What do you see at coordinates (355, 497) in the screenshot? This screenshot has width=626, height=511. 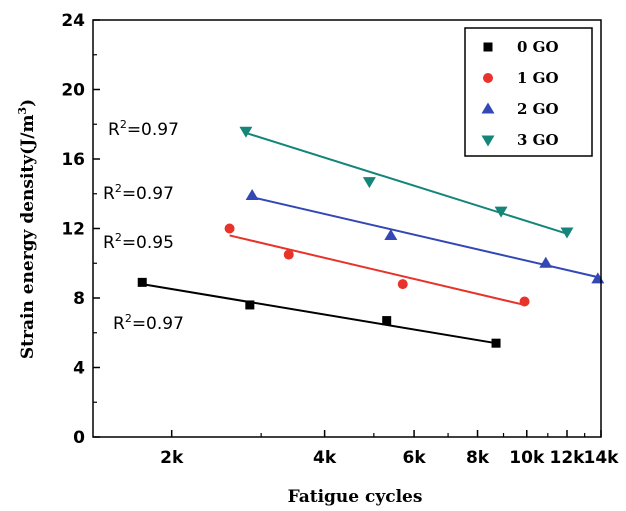 I see `x-axis-title: Fatigue cycles` at bounding box center [355, 497].